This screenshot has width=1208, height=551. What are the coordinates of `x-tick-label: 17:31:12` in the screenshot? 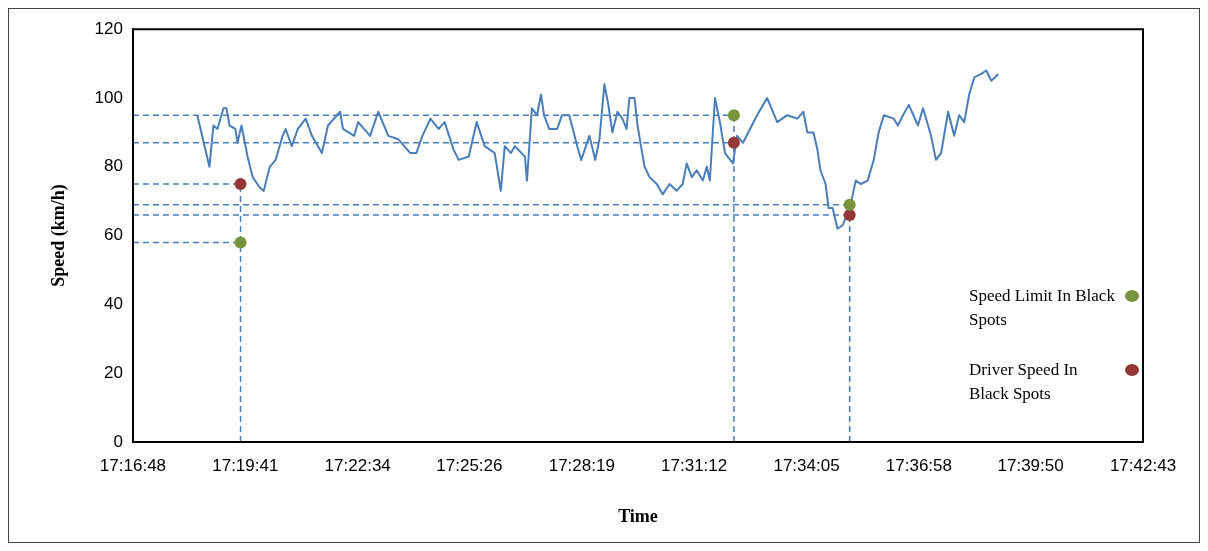 It's located at (694, 465).